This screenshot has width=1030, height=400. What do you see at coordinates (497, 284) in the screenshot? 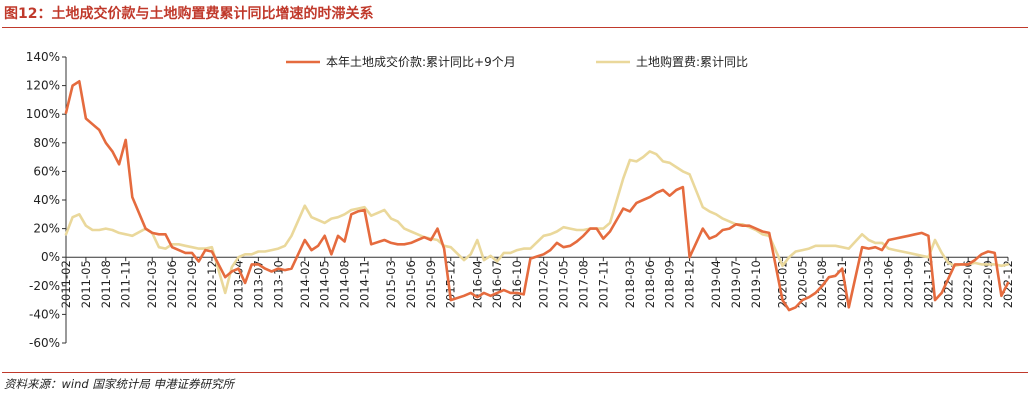
I see `x-tick-label: 2016-07` at bounding box center [497, 284].